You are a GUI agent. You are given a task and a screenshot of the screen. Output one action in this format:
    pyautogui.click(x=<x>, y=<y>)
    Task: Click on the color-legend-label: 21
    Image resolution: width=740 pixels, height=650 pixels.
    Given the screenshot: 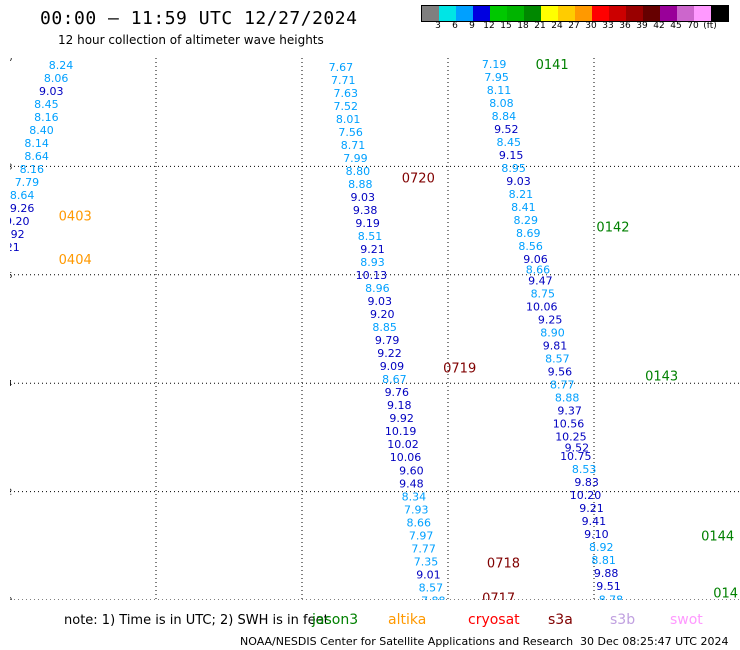 What is the action you would take?
    pyautogui.click(x=540, y=26)
    